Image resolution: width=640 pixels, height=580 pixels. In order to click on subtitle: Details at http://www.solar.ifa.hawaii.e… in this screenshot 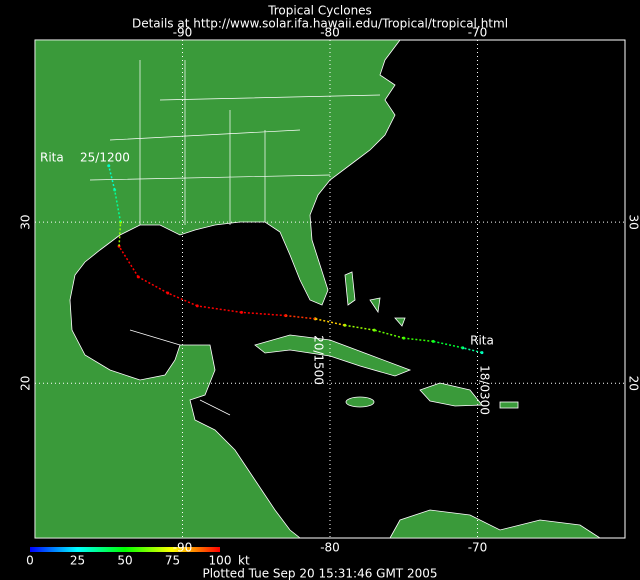, I will do `click(320, 24)`.